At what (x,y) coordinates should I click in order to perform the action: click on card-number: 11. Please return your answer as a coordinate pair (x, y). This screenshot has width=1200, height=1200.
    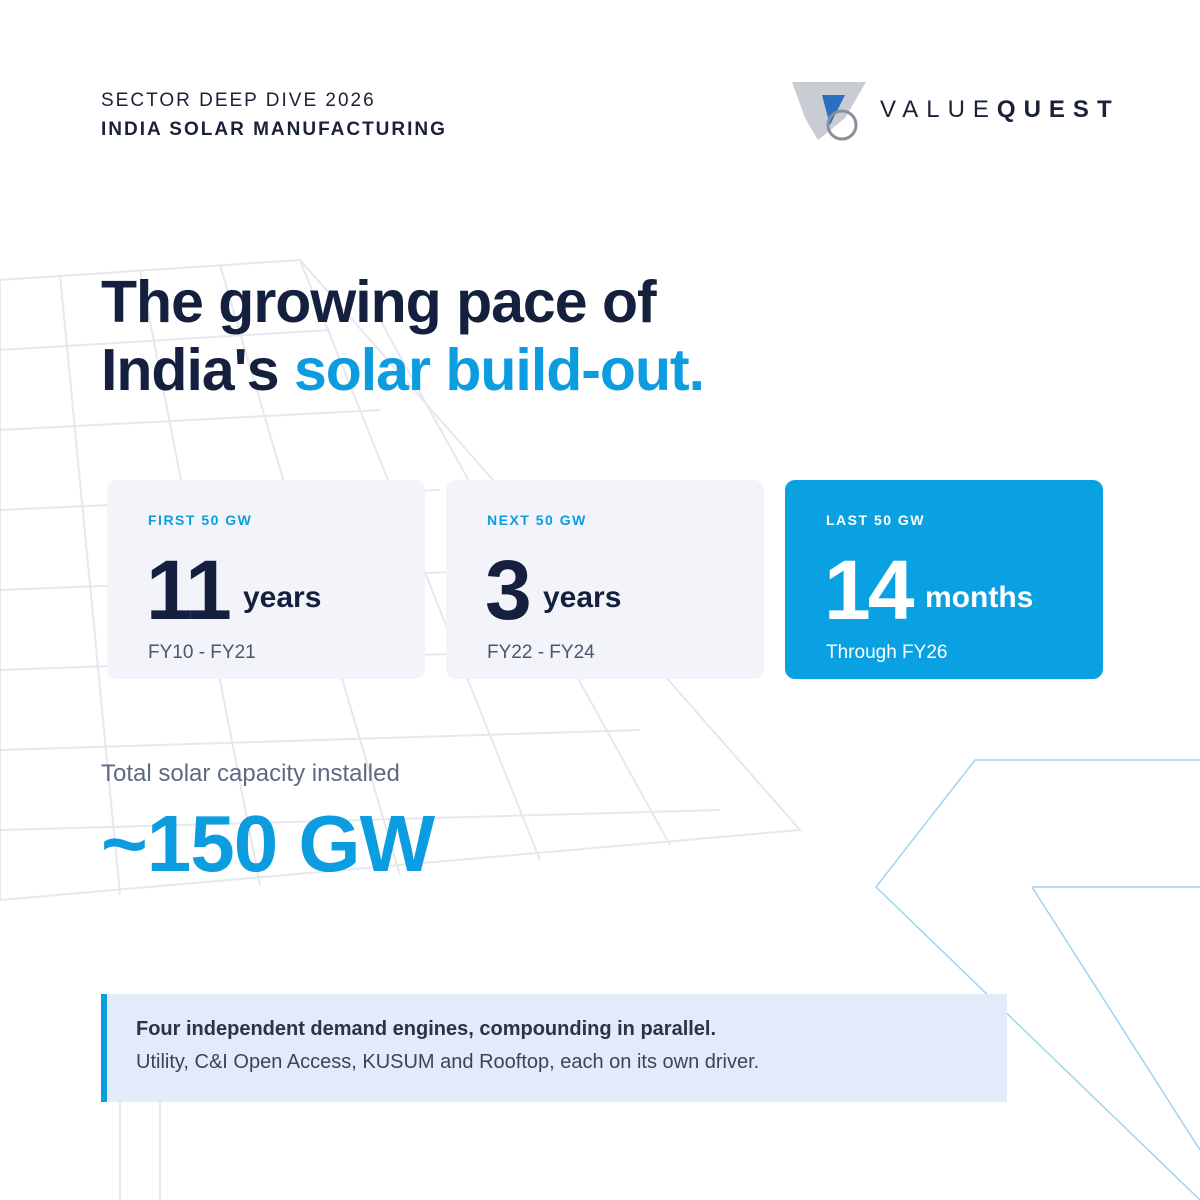
    Looking at the image, I should click on (189, 590).